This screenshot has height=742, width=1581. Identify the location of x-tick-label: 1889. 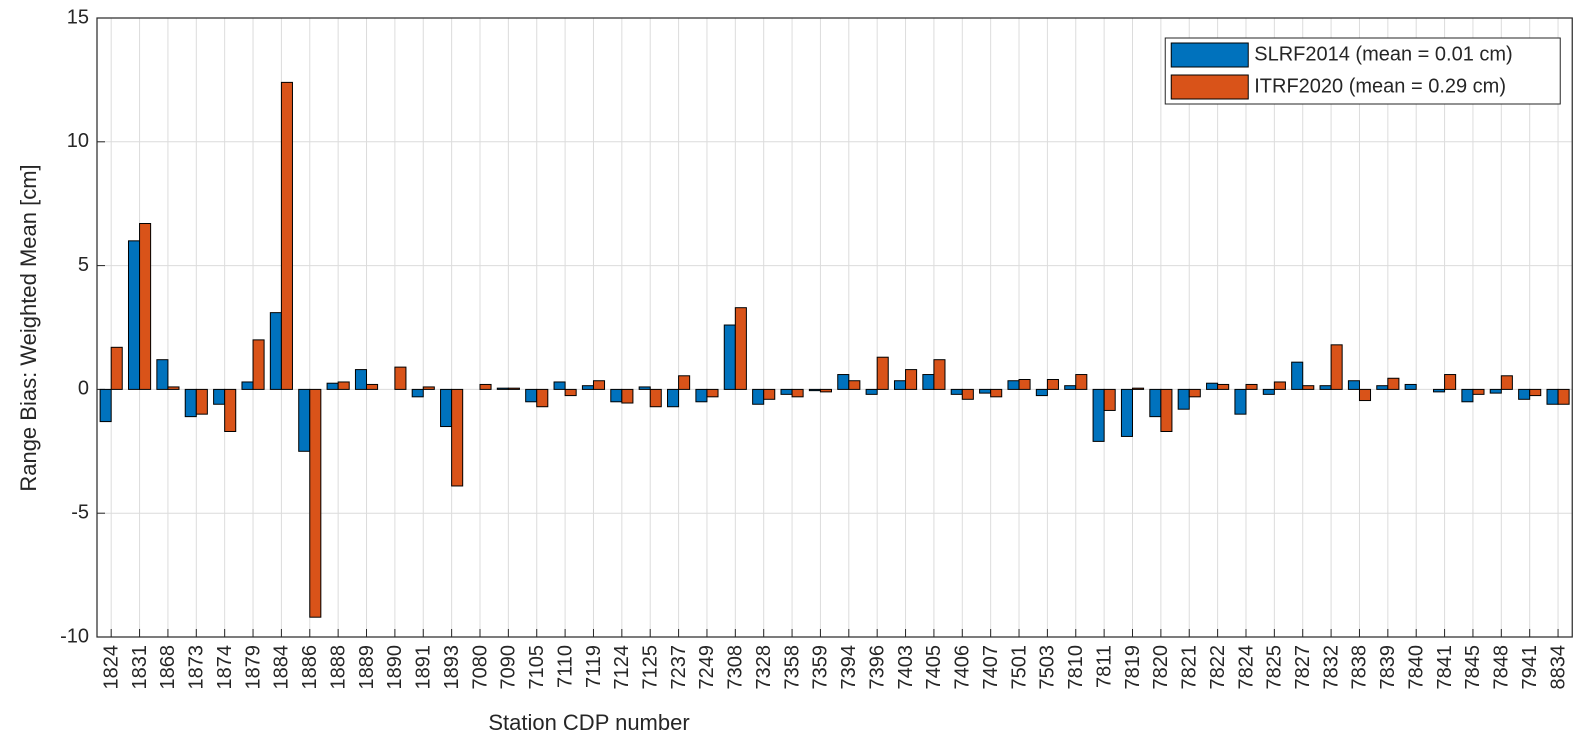
(367, 667).